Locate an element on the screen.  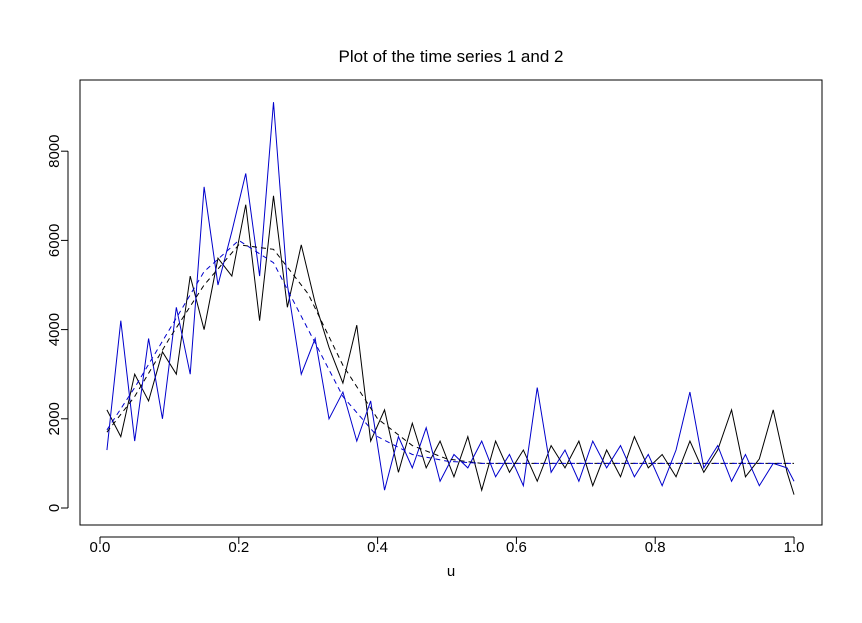
chart-title: Plot of the time series 1 and 2 is located at coordinates (451, 56).